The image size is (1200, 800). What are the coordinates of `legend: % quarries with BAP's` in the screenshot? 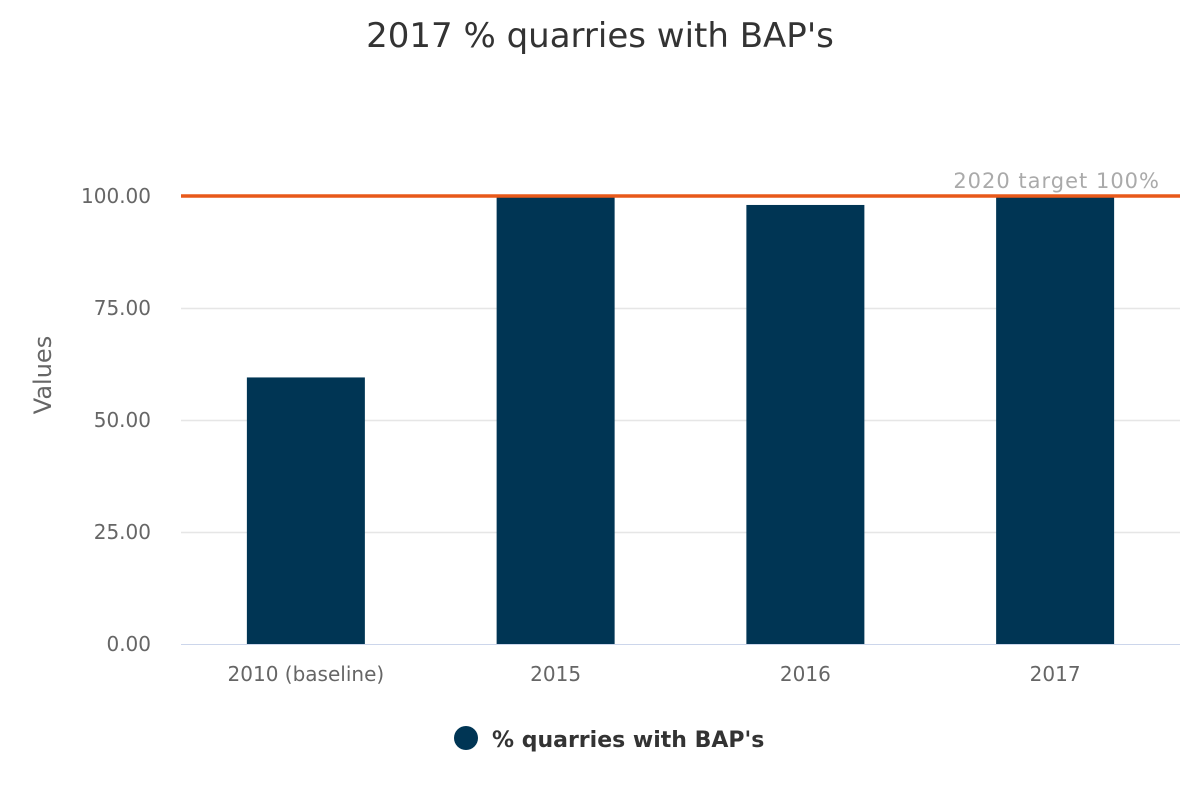 It's located at (609, 739).